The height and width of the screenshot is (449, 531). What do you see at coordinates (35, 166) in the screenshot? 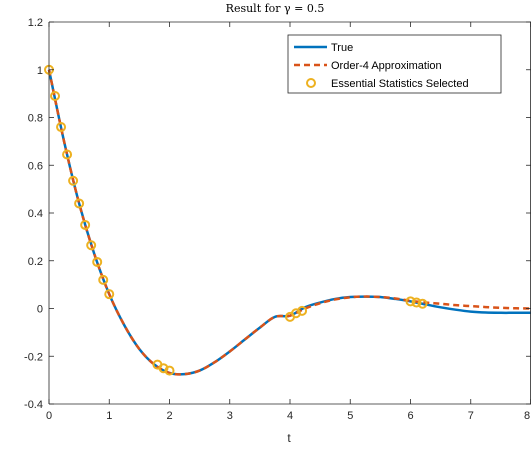
I see `y-tick-label-5: 0.6` at bounding box center [35, 166].